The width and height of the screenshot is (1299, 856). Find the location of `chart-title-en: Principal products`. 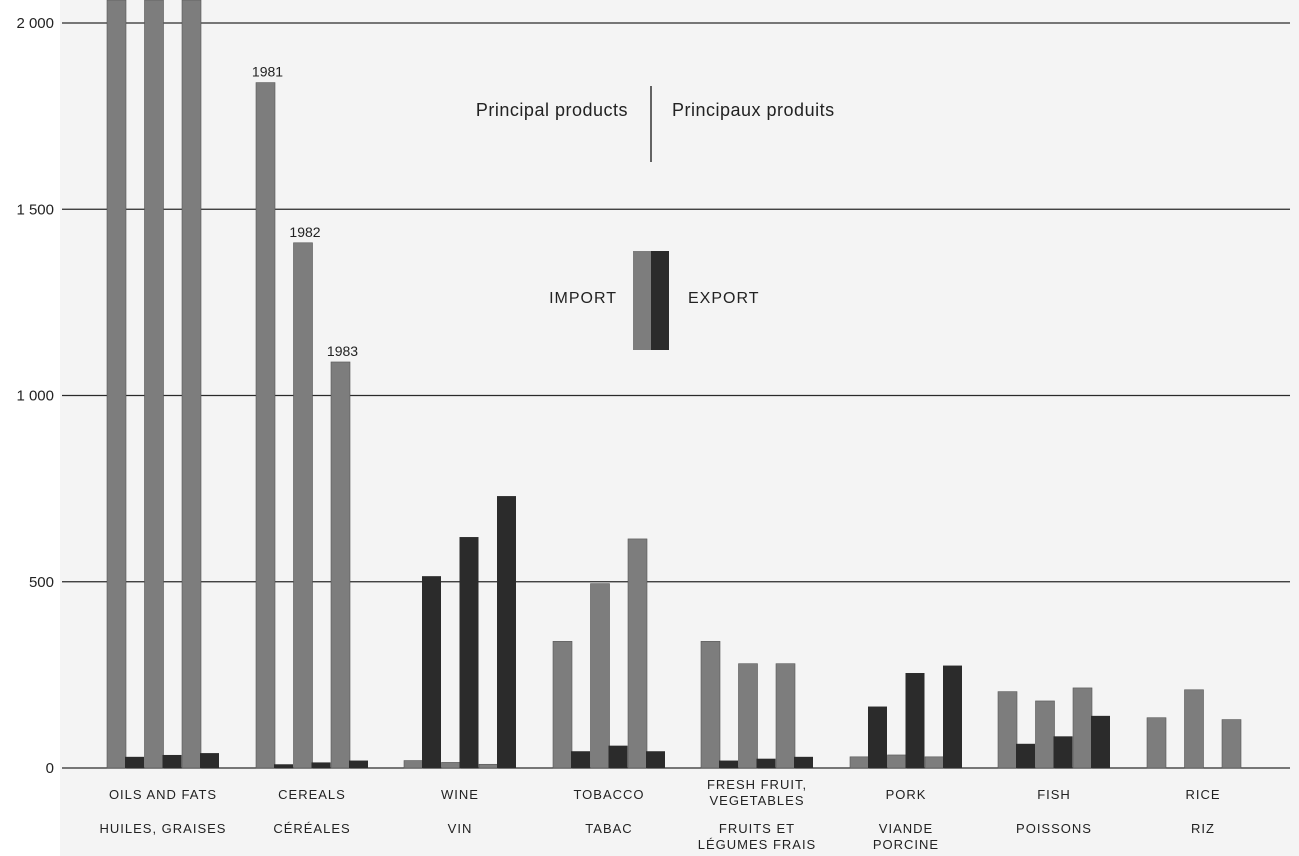

chart-title-en: Principal products is located at coordinates (552, 110).